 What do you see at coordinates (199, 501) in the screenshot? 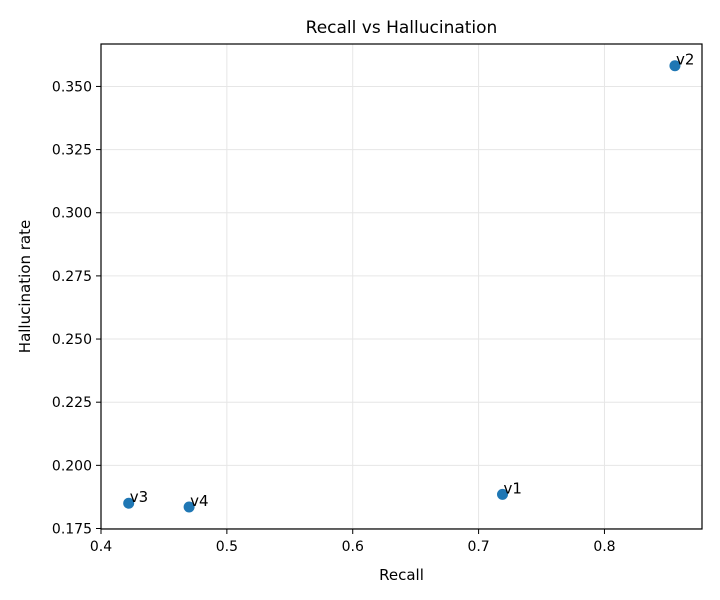
I see `point-label-v4: v4` at bounding box center [199, 501].